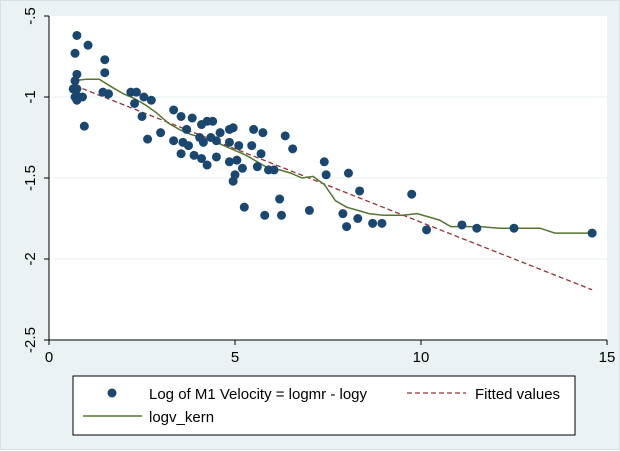 The height and width of the screenshot is (451, 620). What do you see at coordinates (421, 357) in the screenshot?
I see `x-tick-label-2: 10` at bounding box center [421, 357].